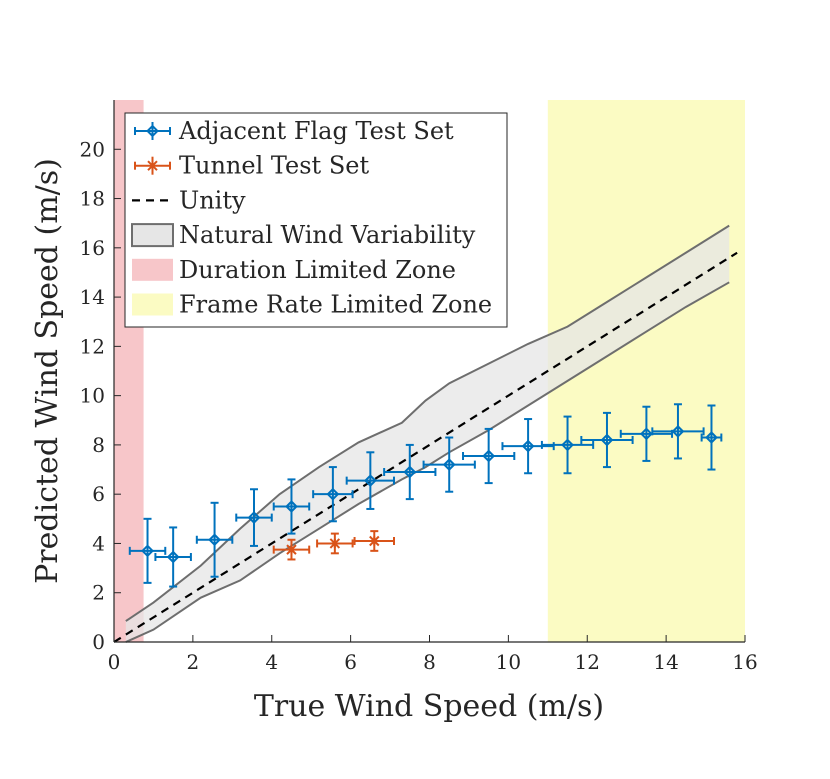 This screenshot has width=830, height=779. What do you see at coordinates (92, 396) in the screenshot?
I see `y-tick-label: 10` at bounding box center [92, 396].